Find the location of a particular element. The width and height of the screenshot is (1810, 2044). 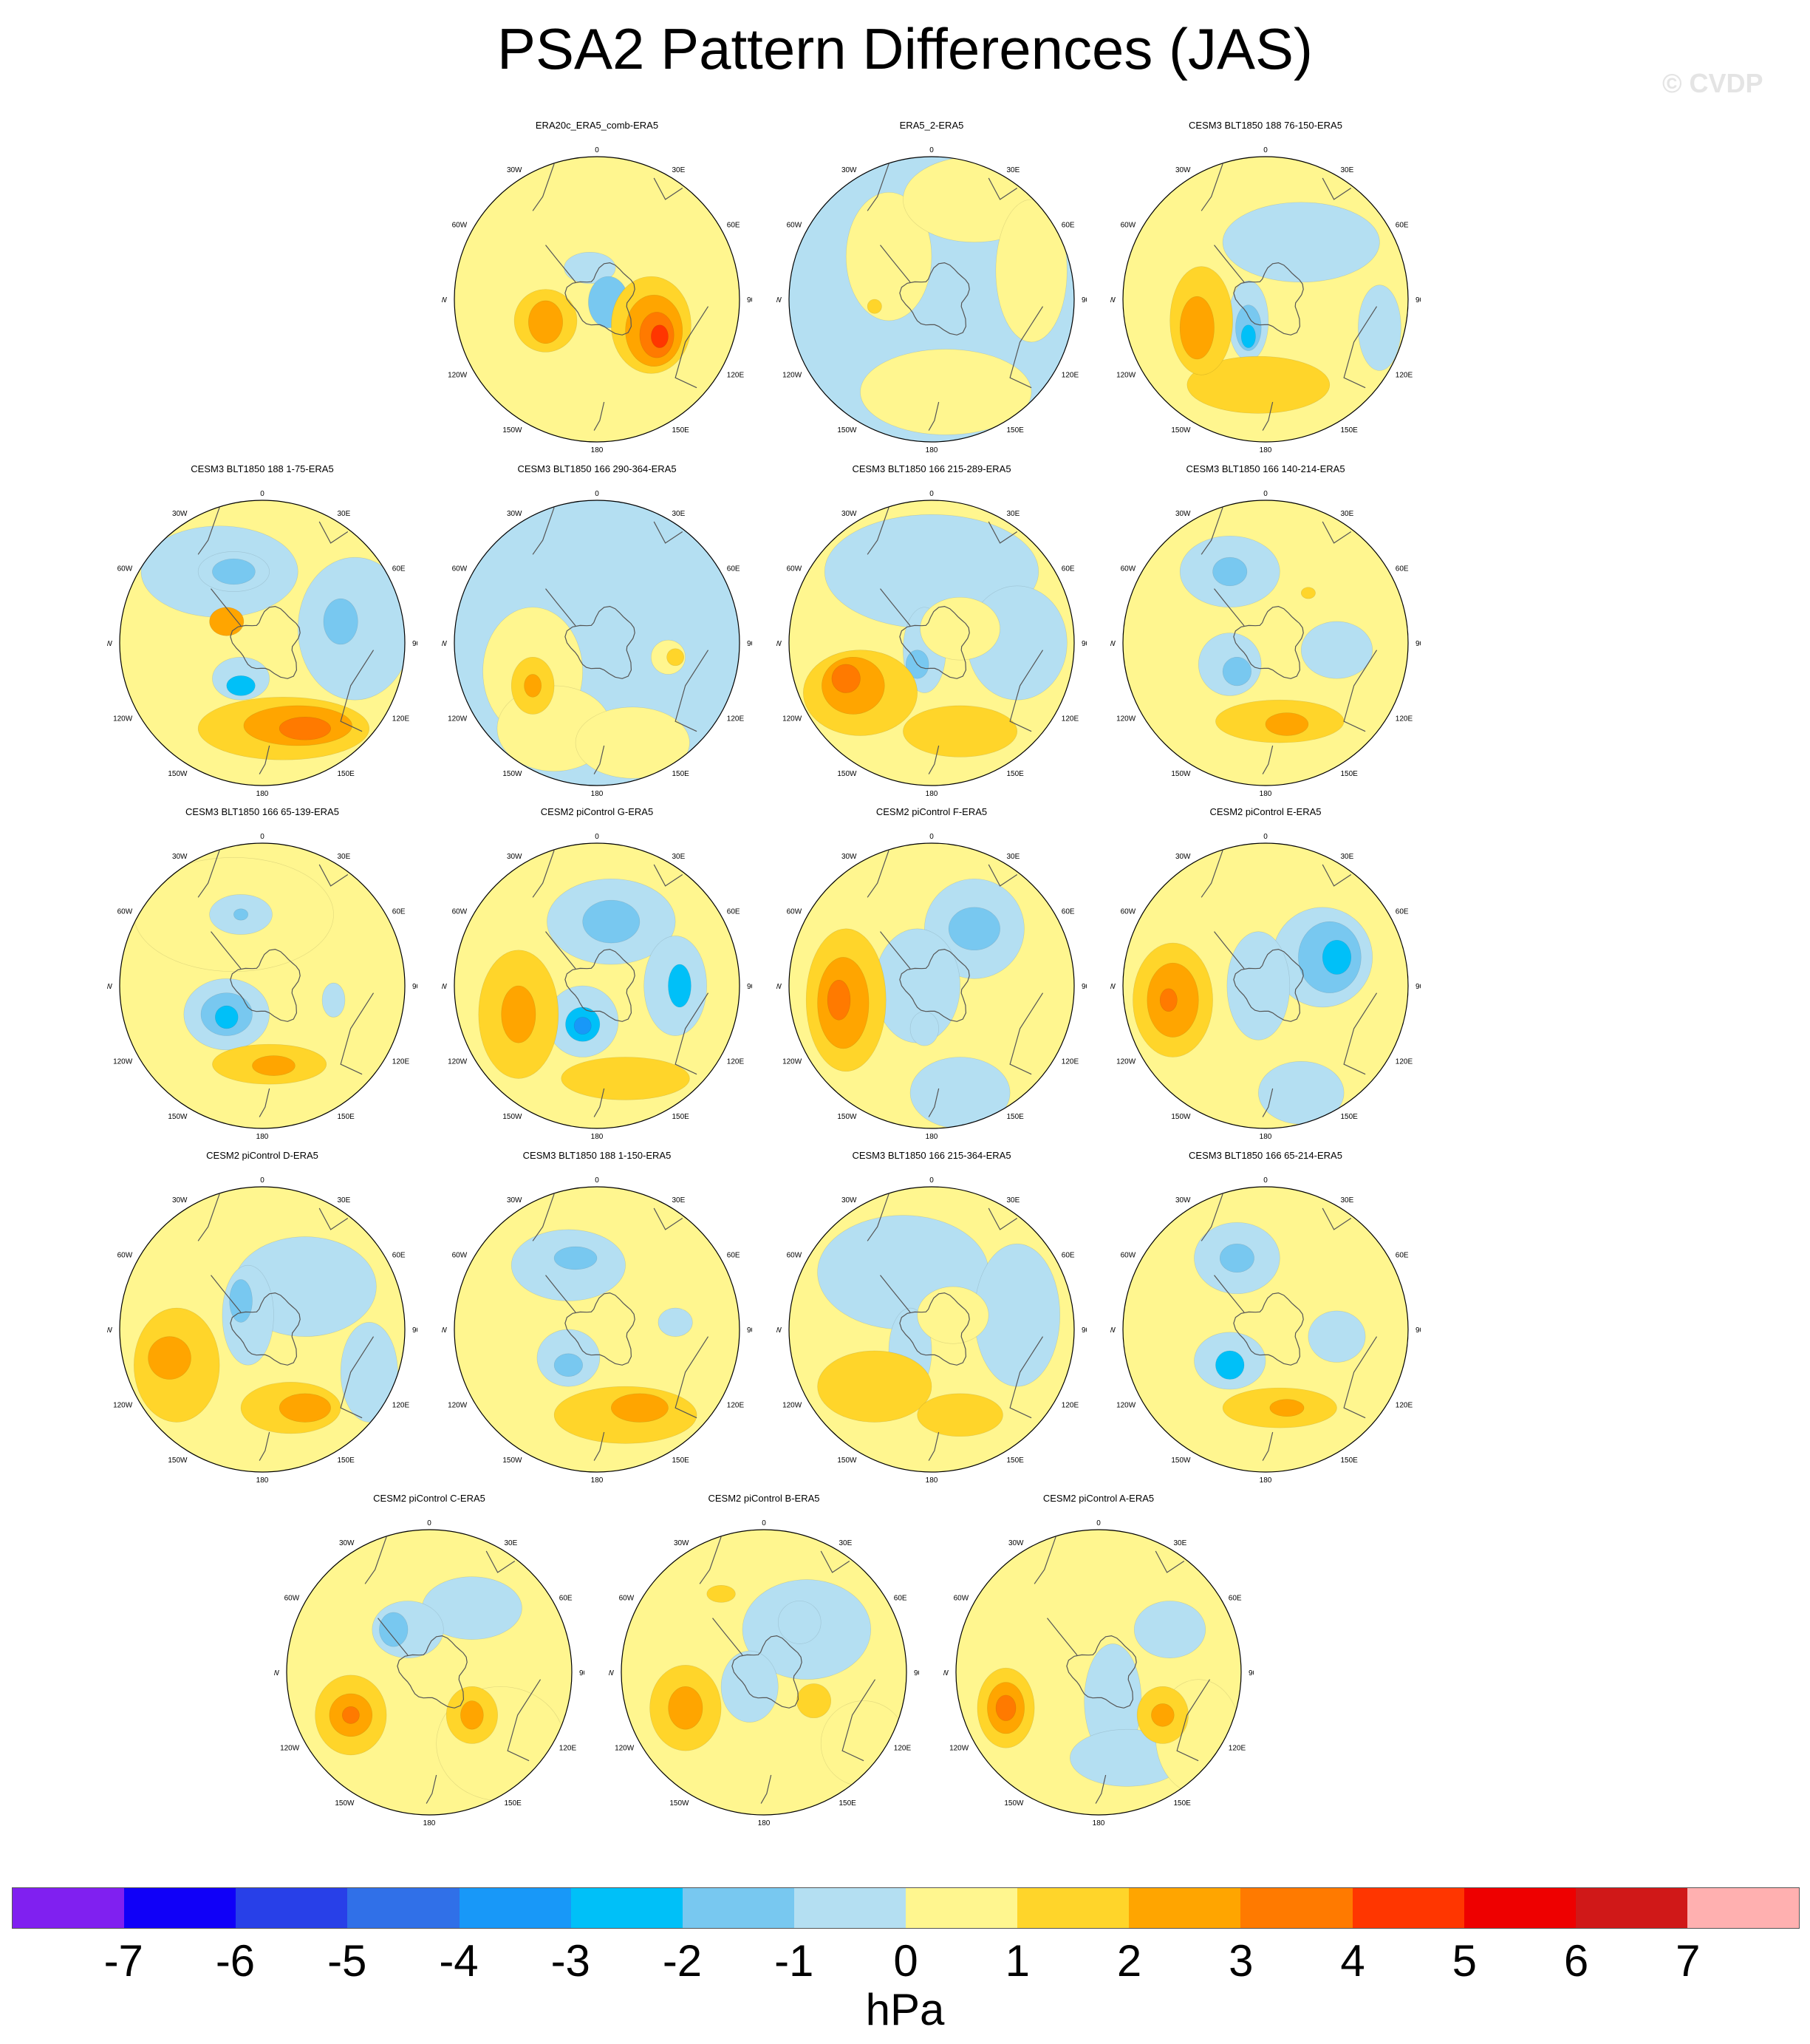

longitude-label: 120W is located at coordinates (1126, 376).